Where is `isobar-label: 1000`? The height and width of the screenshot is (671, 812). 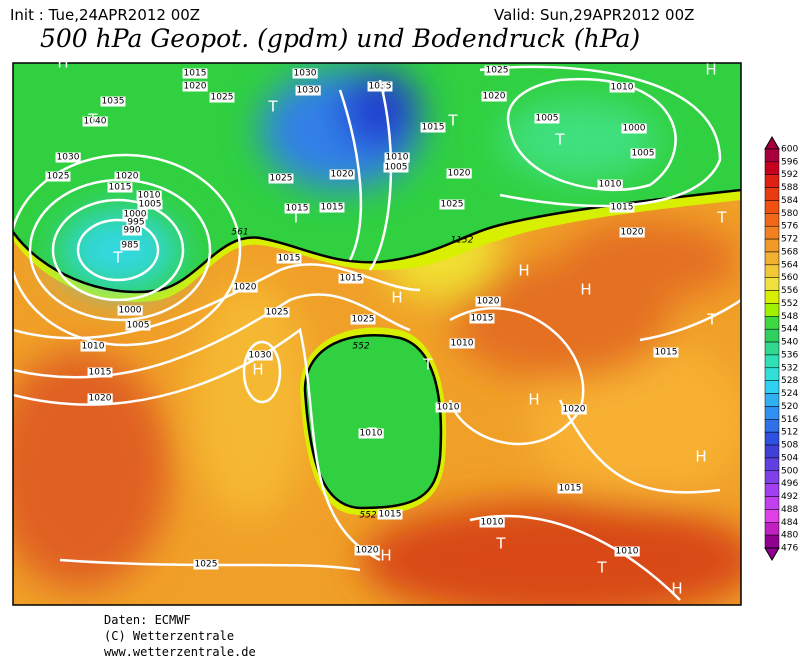 isobar-label: 1000 is located at coordinates (135, 215).